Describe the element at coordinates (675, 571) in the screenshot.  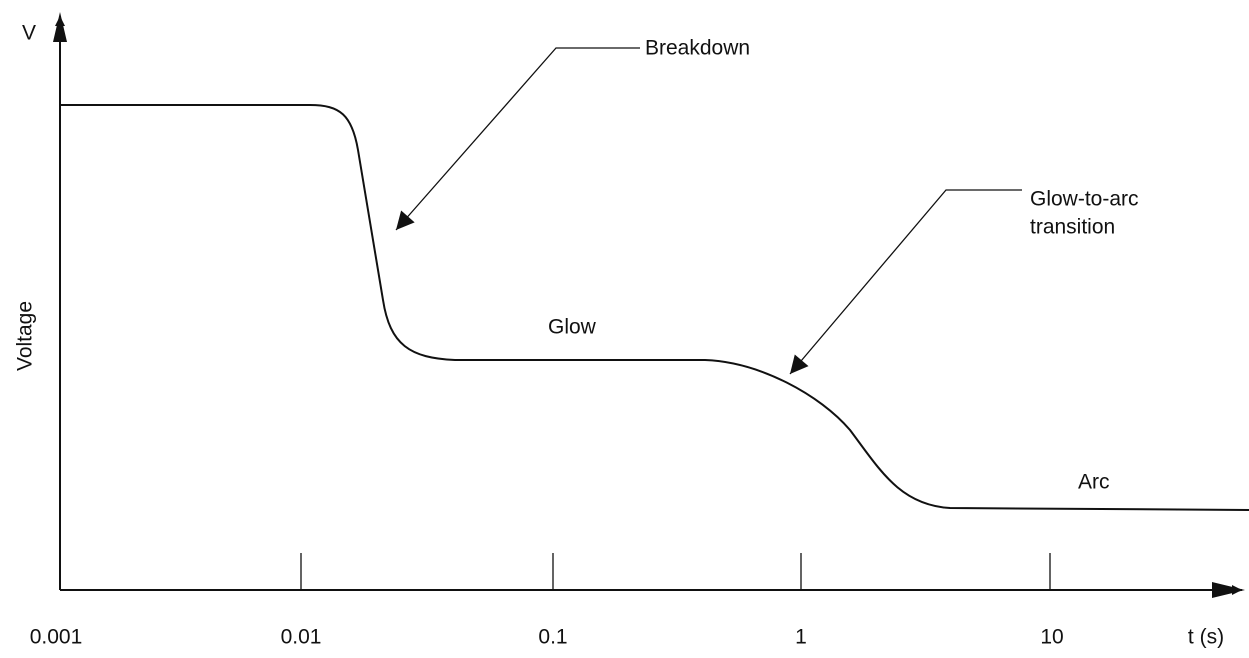
I see `x-ticks` at that location.